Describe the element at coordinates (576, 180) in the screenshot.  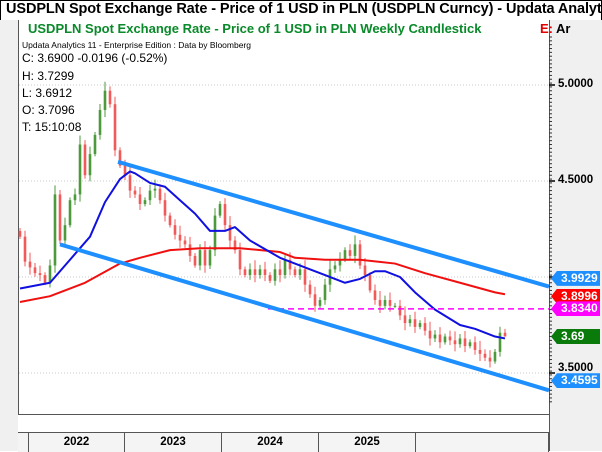
I see `y-tick-4-5: 4.5000` at that location.